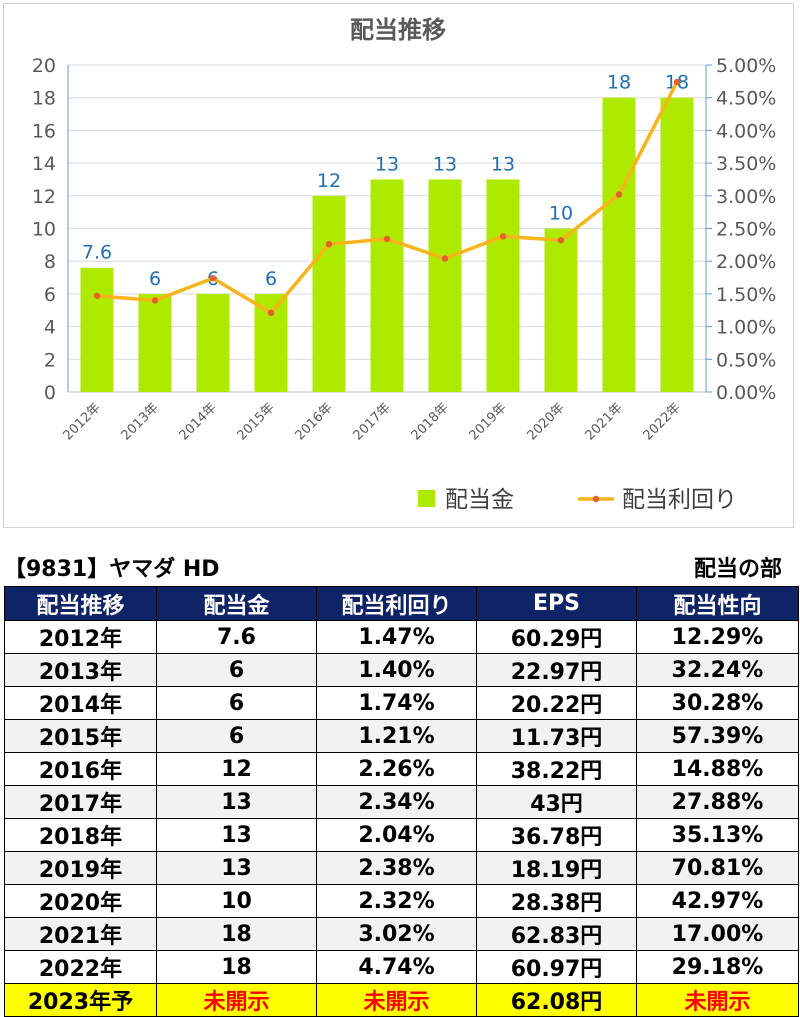 This screenshot has height=1017, width=800. I want to click on x-tick-label: 2012年, so click(82, 421).